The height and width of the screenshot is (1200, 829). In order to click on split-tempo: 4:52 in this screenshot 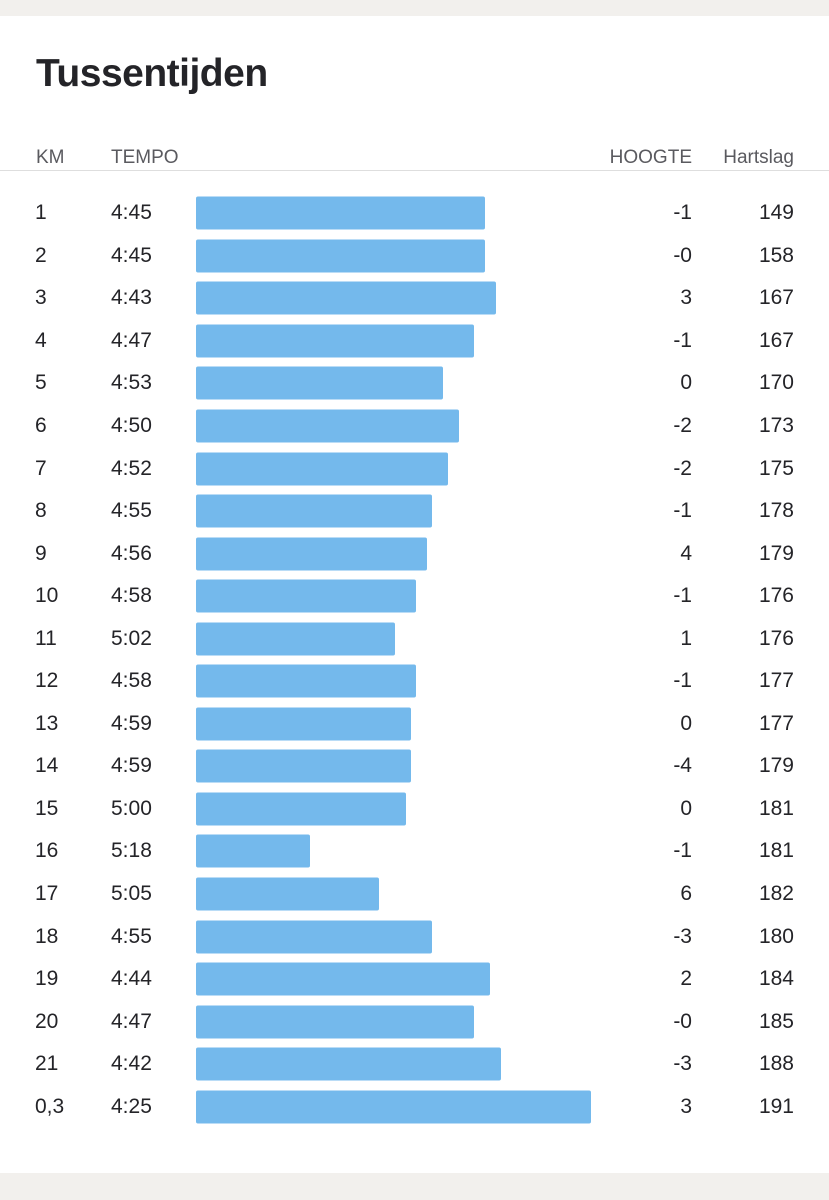, I will do `click(131, 468)`.